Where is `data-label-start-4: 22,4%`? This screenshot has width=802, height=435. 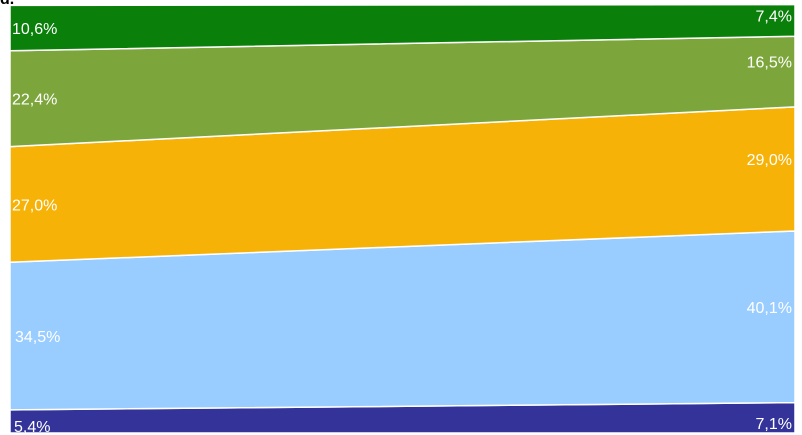 data-label-start-4: 22,4% is located at coordinates (34, 100).